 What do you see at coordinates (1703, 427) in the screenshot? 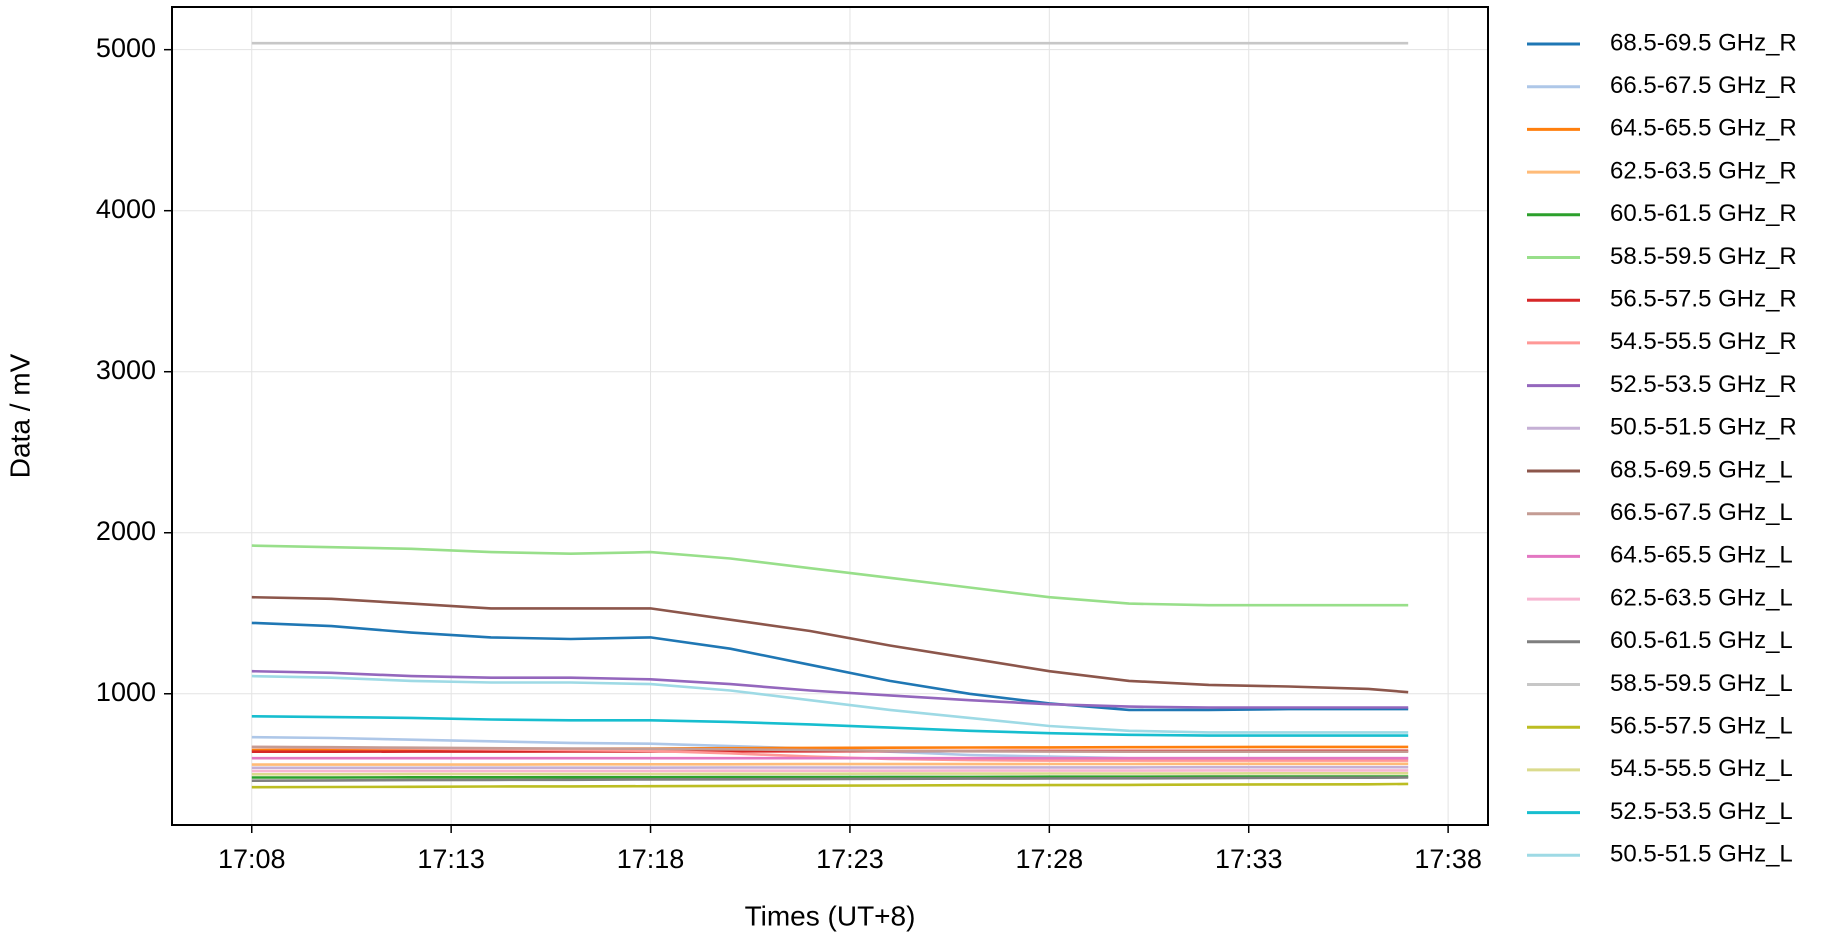
I see `legend-label: 50.5-51.5 GHz_R` at bounding box center [1703, 427].